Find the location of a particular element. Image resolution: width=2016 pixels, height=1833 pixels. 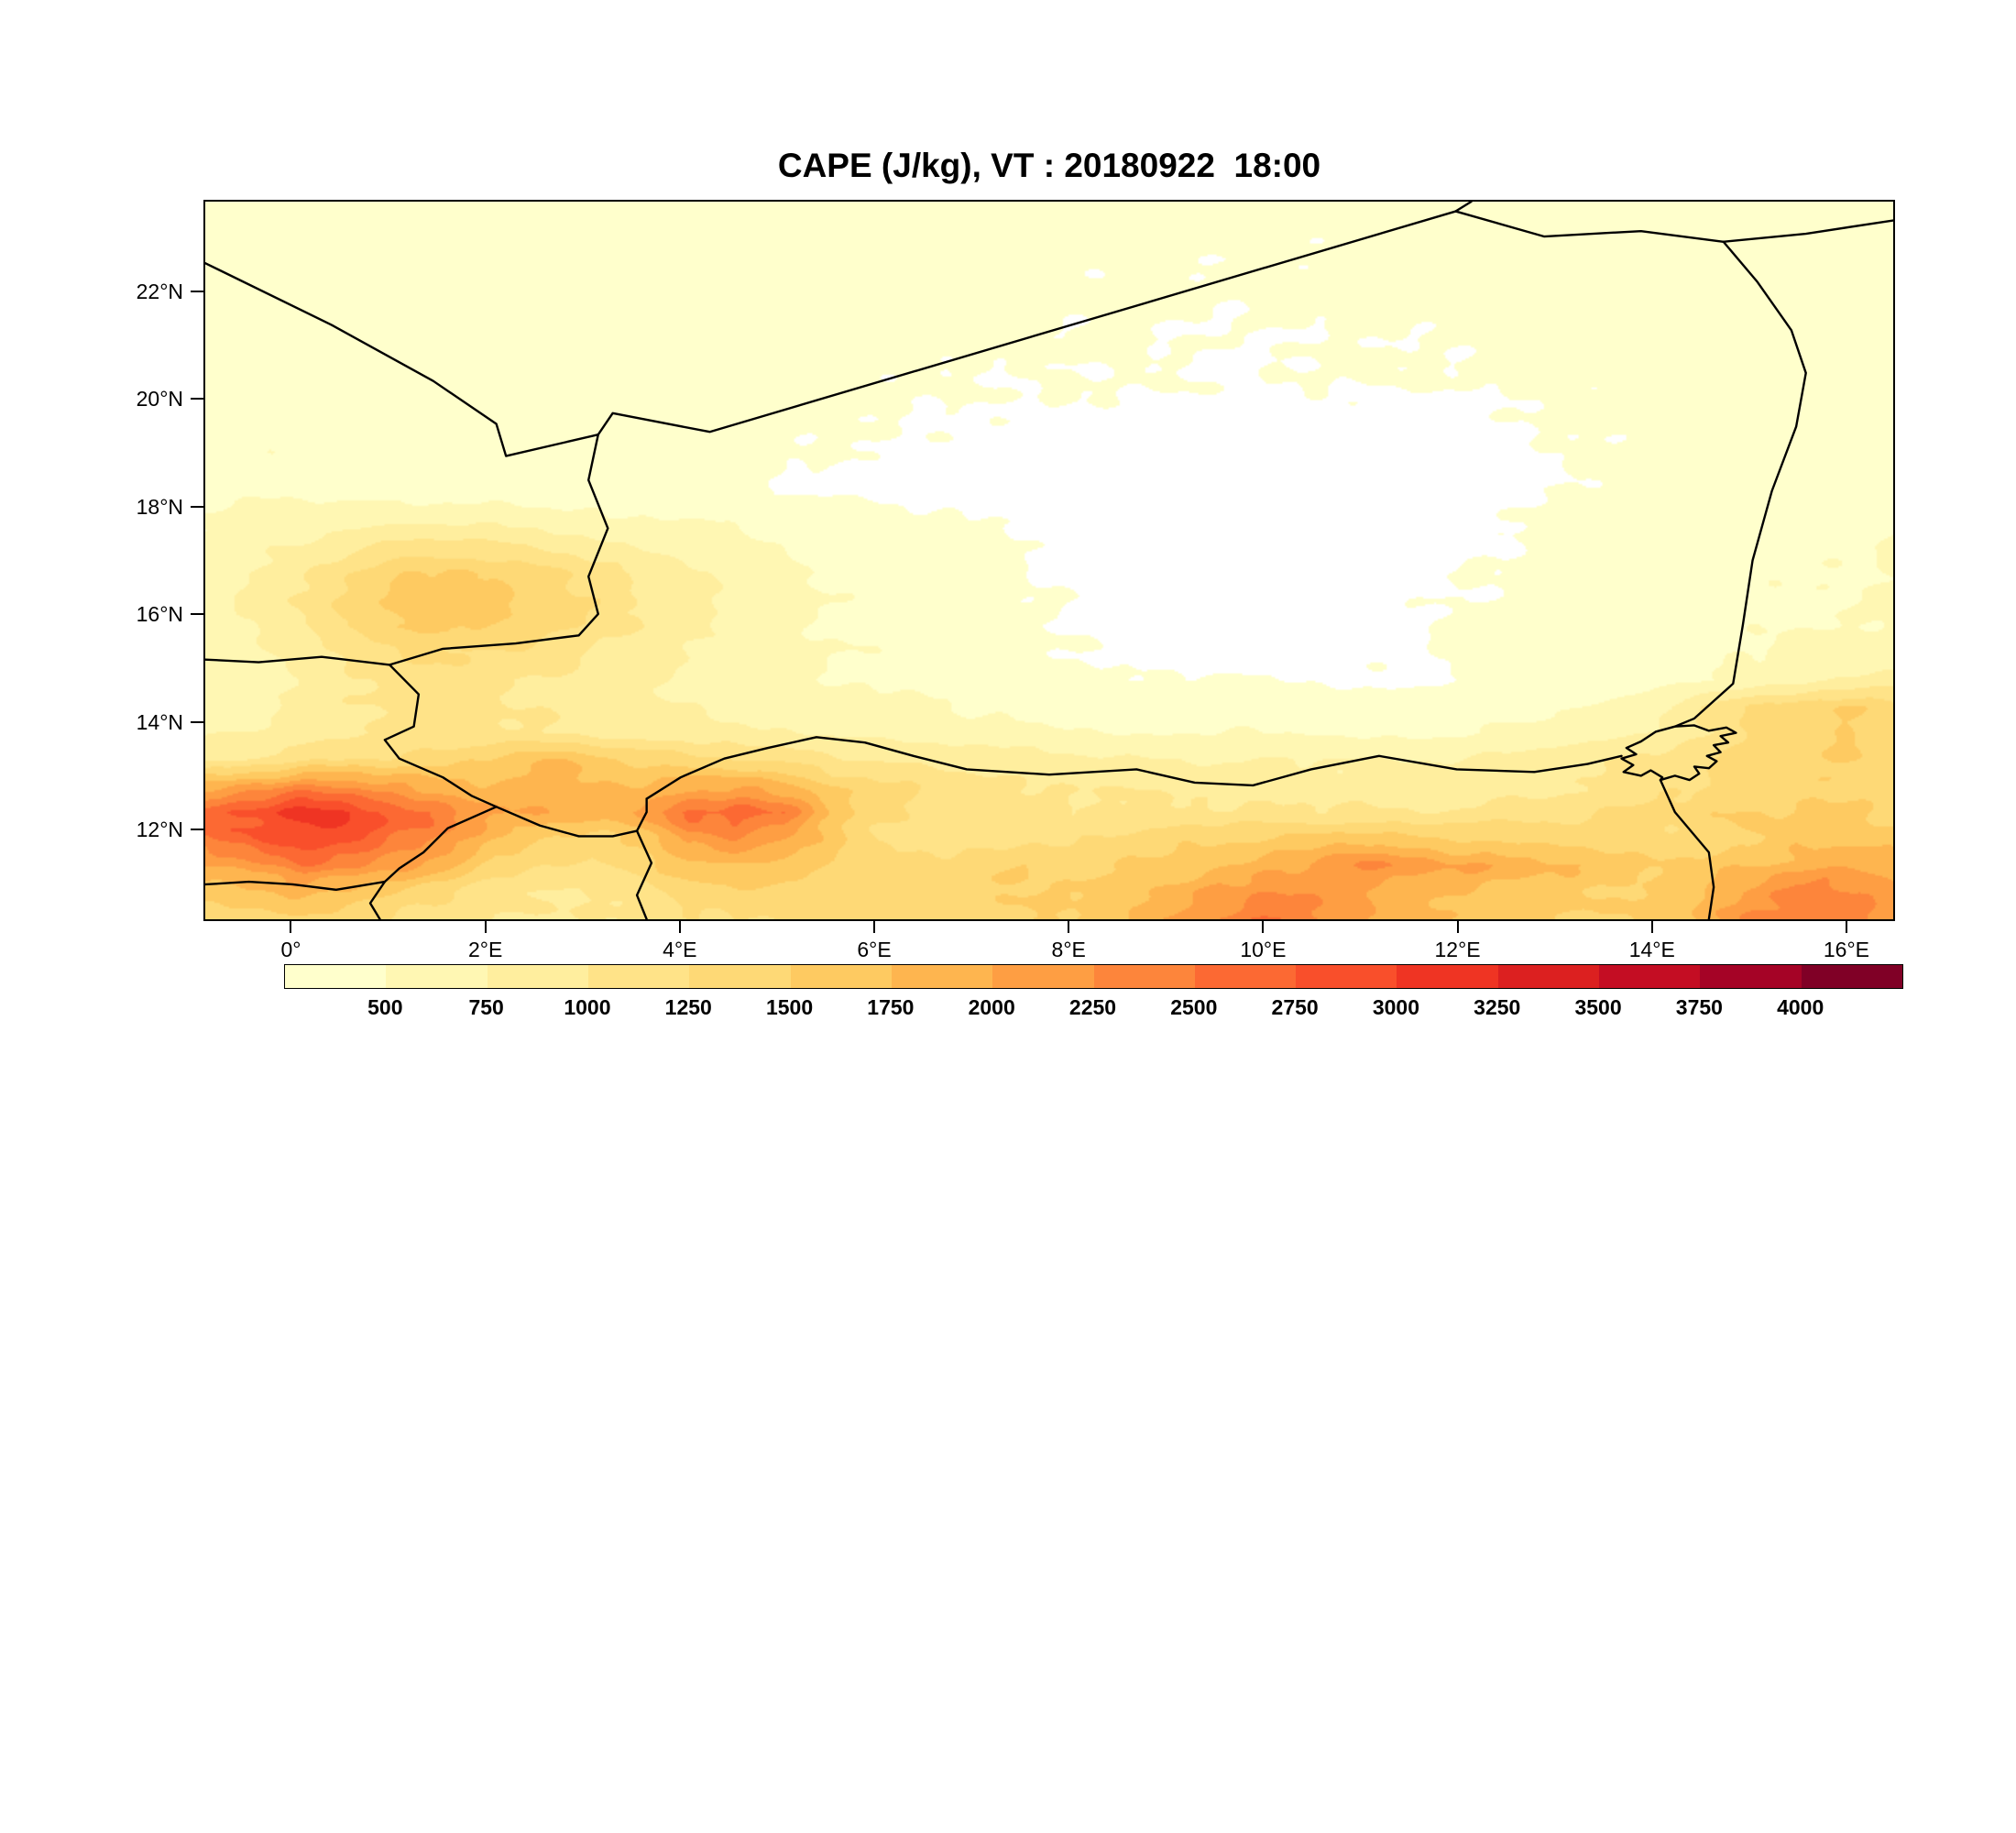

border-benin-nigeria is located at coordinates (644, 874).